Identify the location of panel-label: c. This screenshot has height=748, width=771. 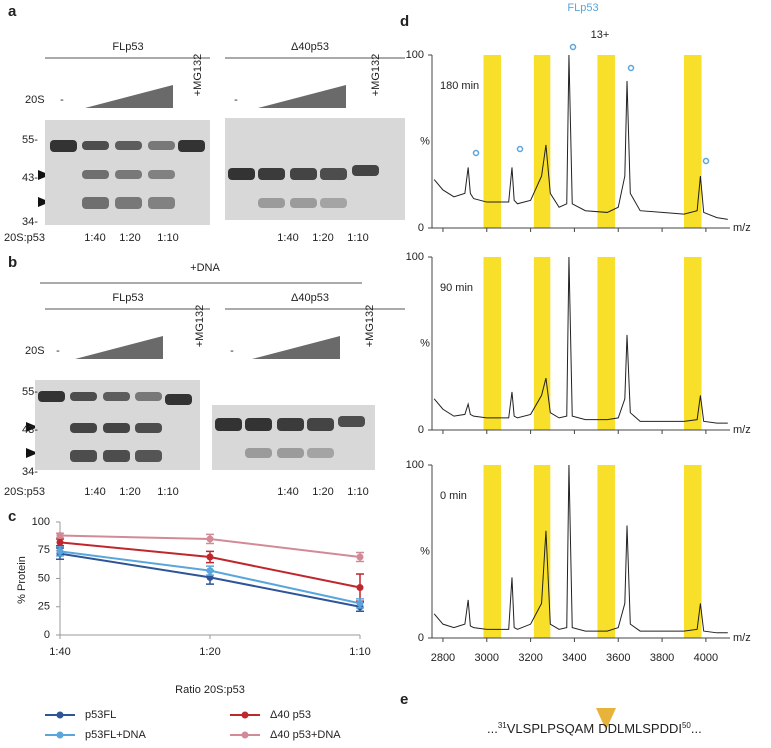
(12, 516).